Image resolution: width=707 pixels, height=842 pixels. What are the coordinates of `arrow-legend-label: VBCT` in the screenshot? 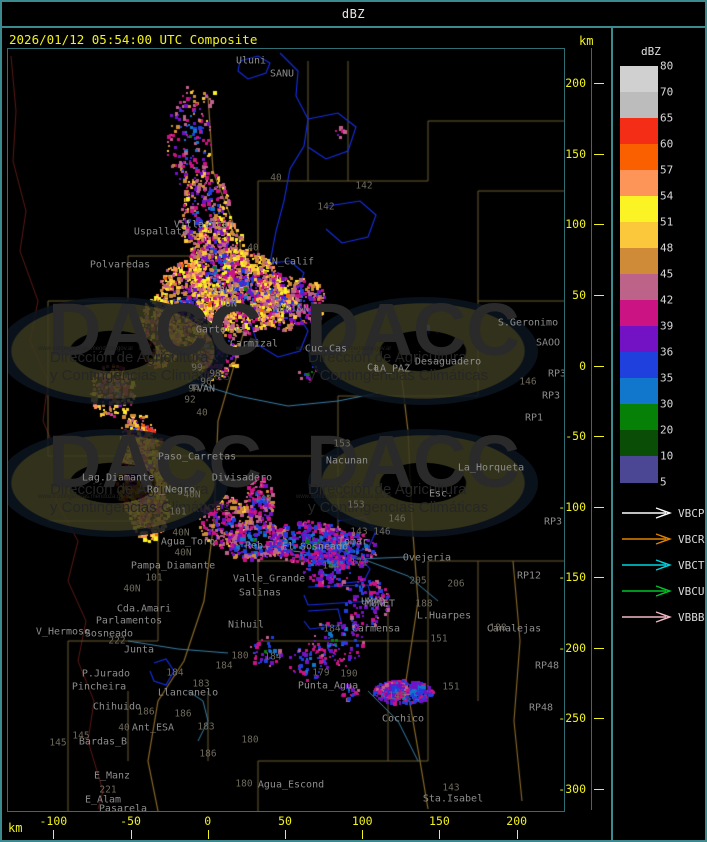 It's located at (691, 565).